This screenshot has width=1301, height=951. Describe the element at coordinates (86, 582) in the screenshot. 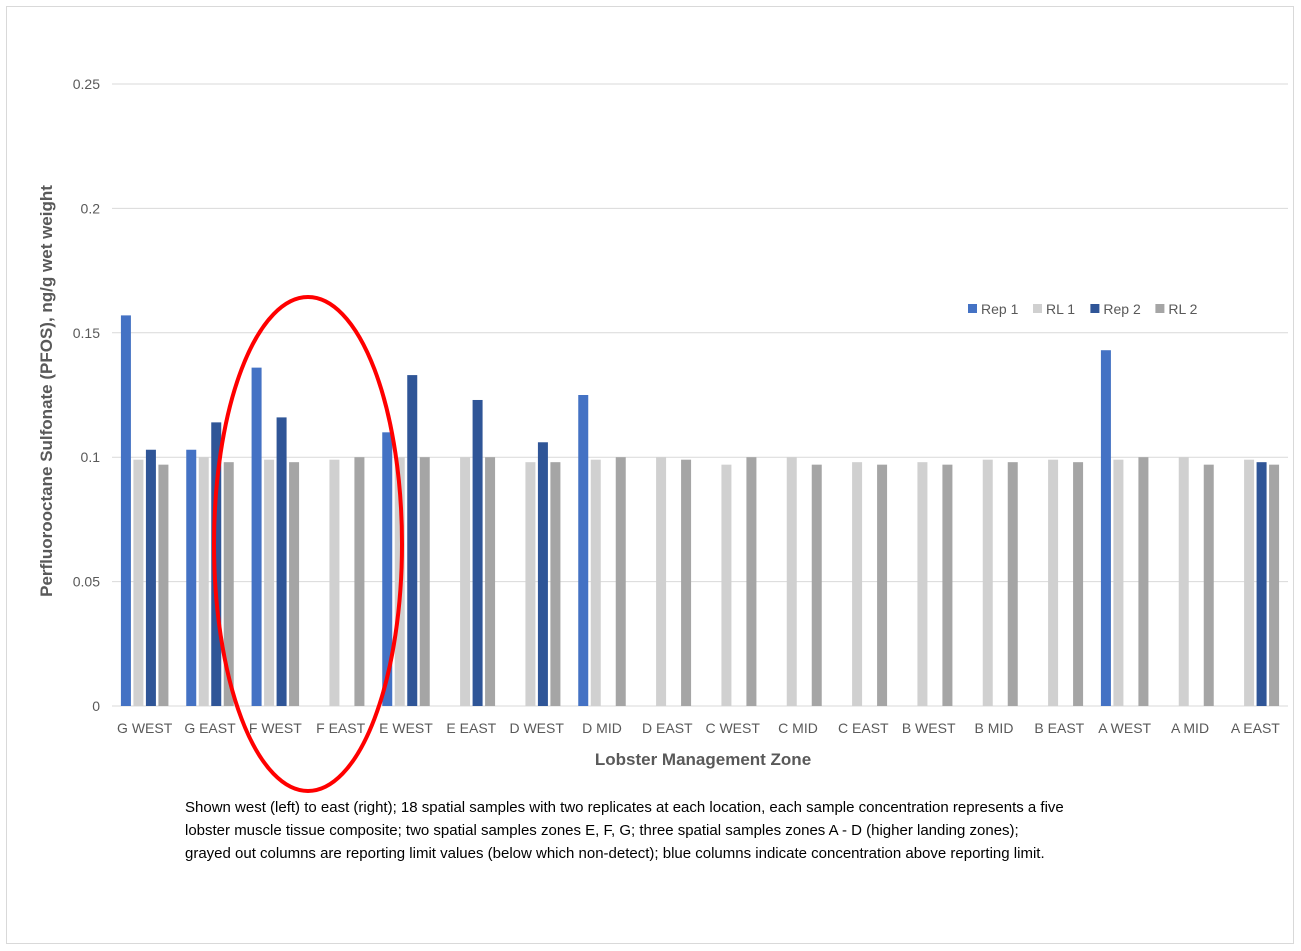

I see `y-tick-label: 0.05` at that location.